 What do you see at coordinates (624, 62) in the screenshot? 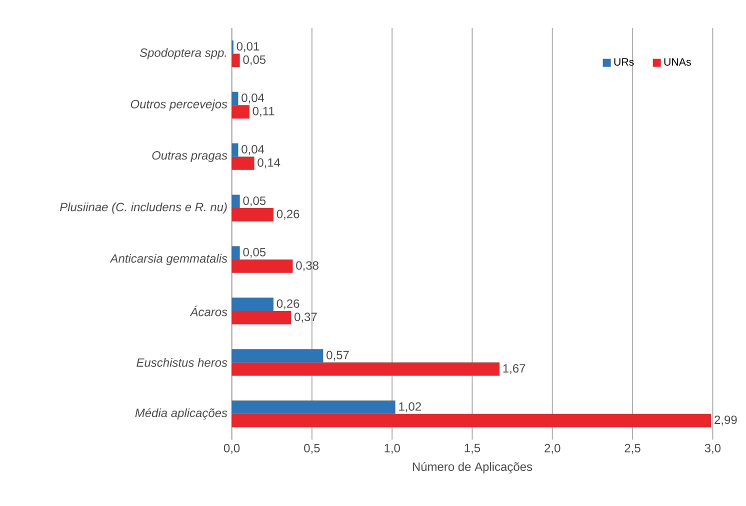
I see `legend-label: URs` at bounding box center [624, 62].